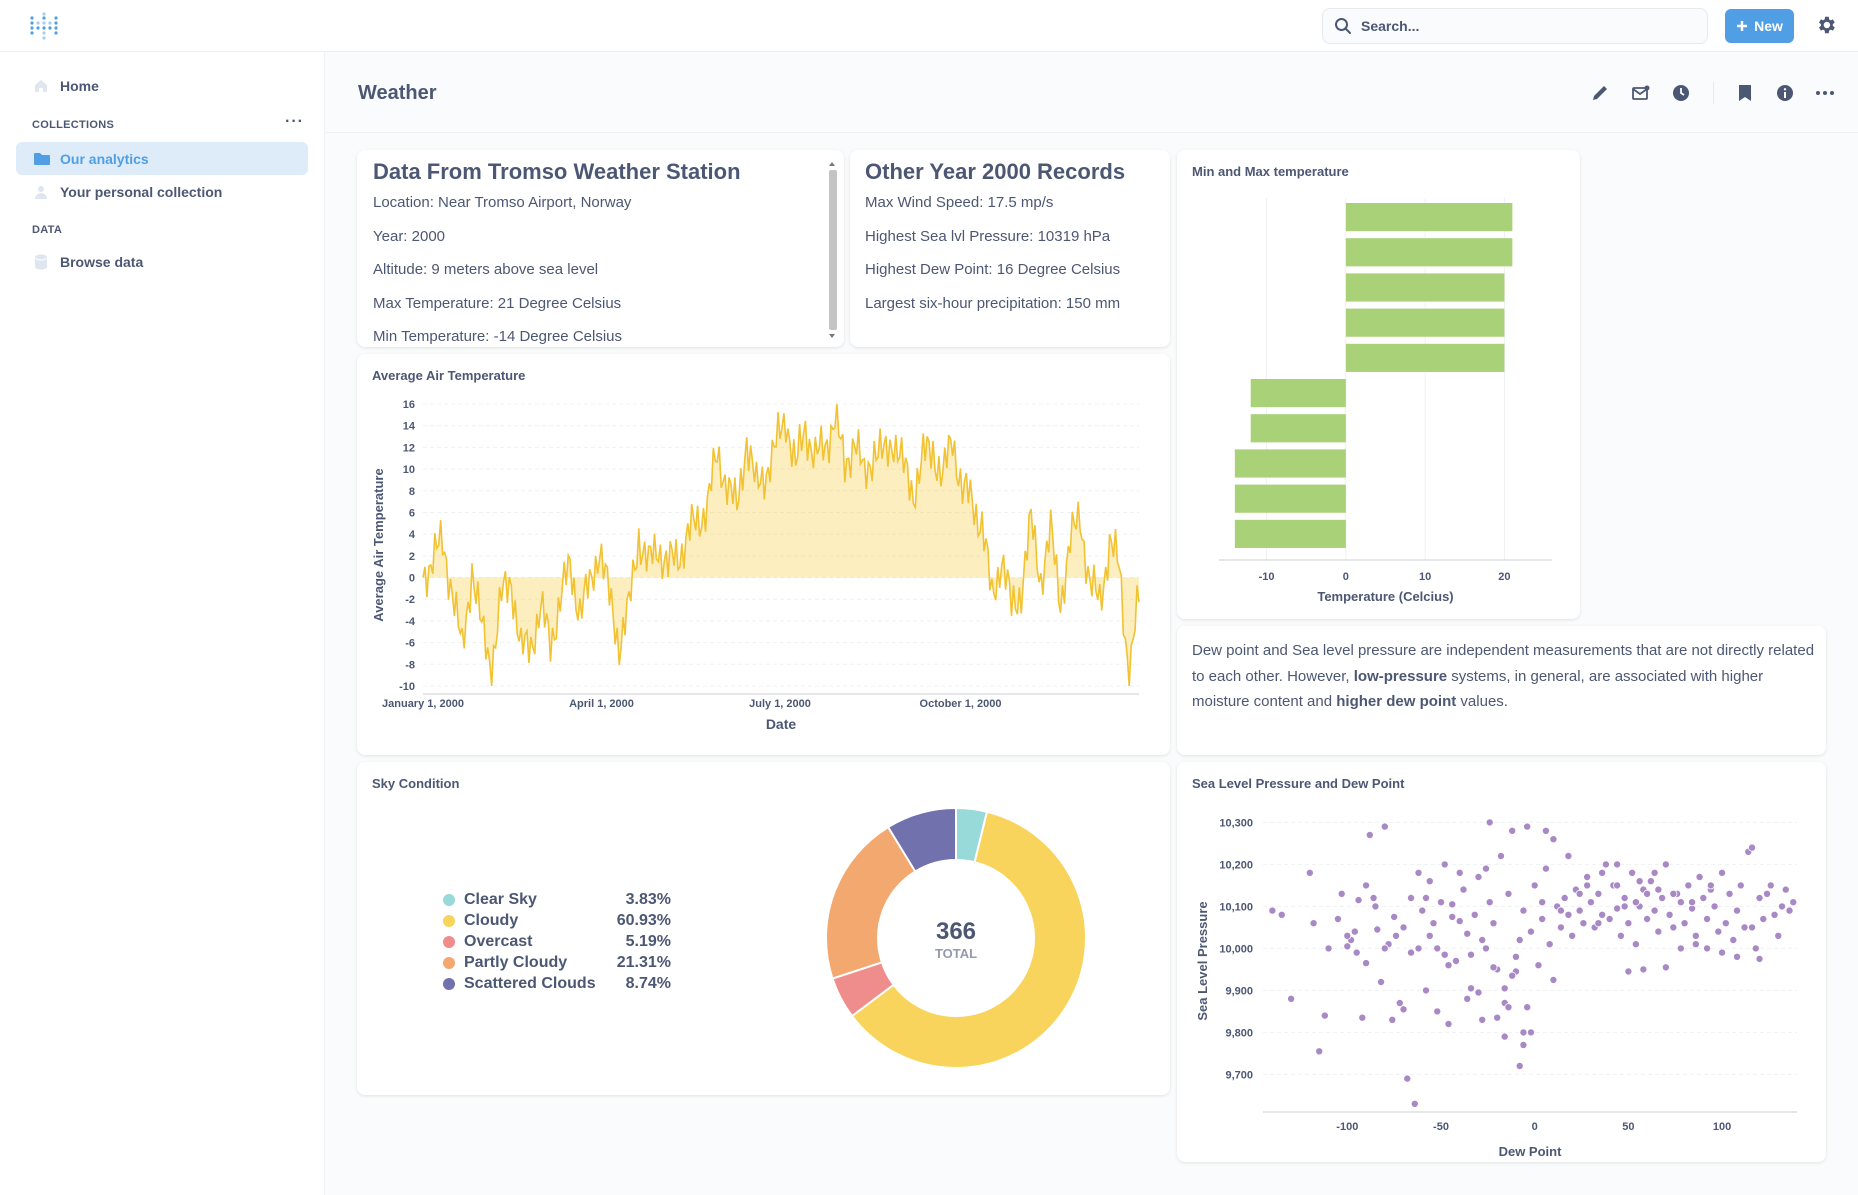 The height and width of the screenshot is (1195, 1858). What do you see at coordinates (1759, 26) in the screenshot?
I see `new-button: New` at bounding box center [1759, 26].